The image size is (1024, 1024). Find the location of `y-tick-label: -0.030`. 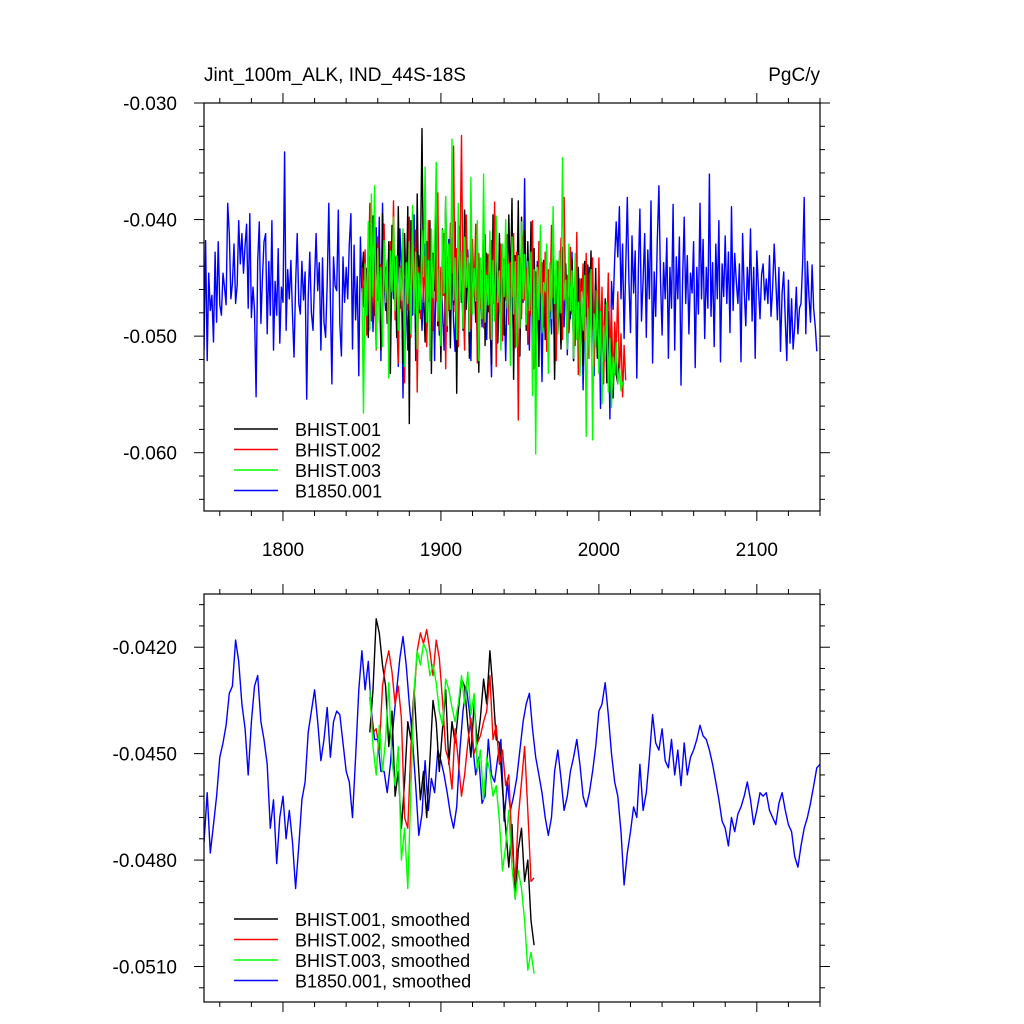

y-tick-label: -0.030 is located at coordinates (150, 104).